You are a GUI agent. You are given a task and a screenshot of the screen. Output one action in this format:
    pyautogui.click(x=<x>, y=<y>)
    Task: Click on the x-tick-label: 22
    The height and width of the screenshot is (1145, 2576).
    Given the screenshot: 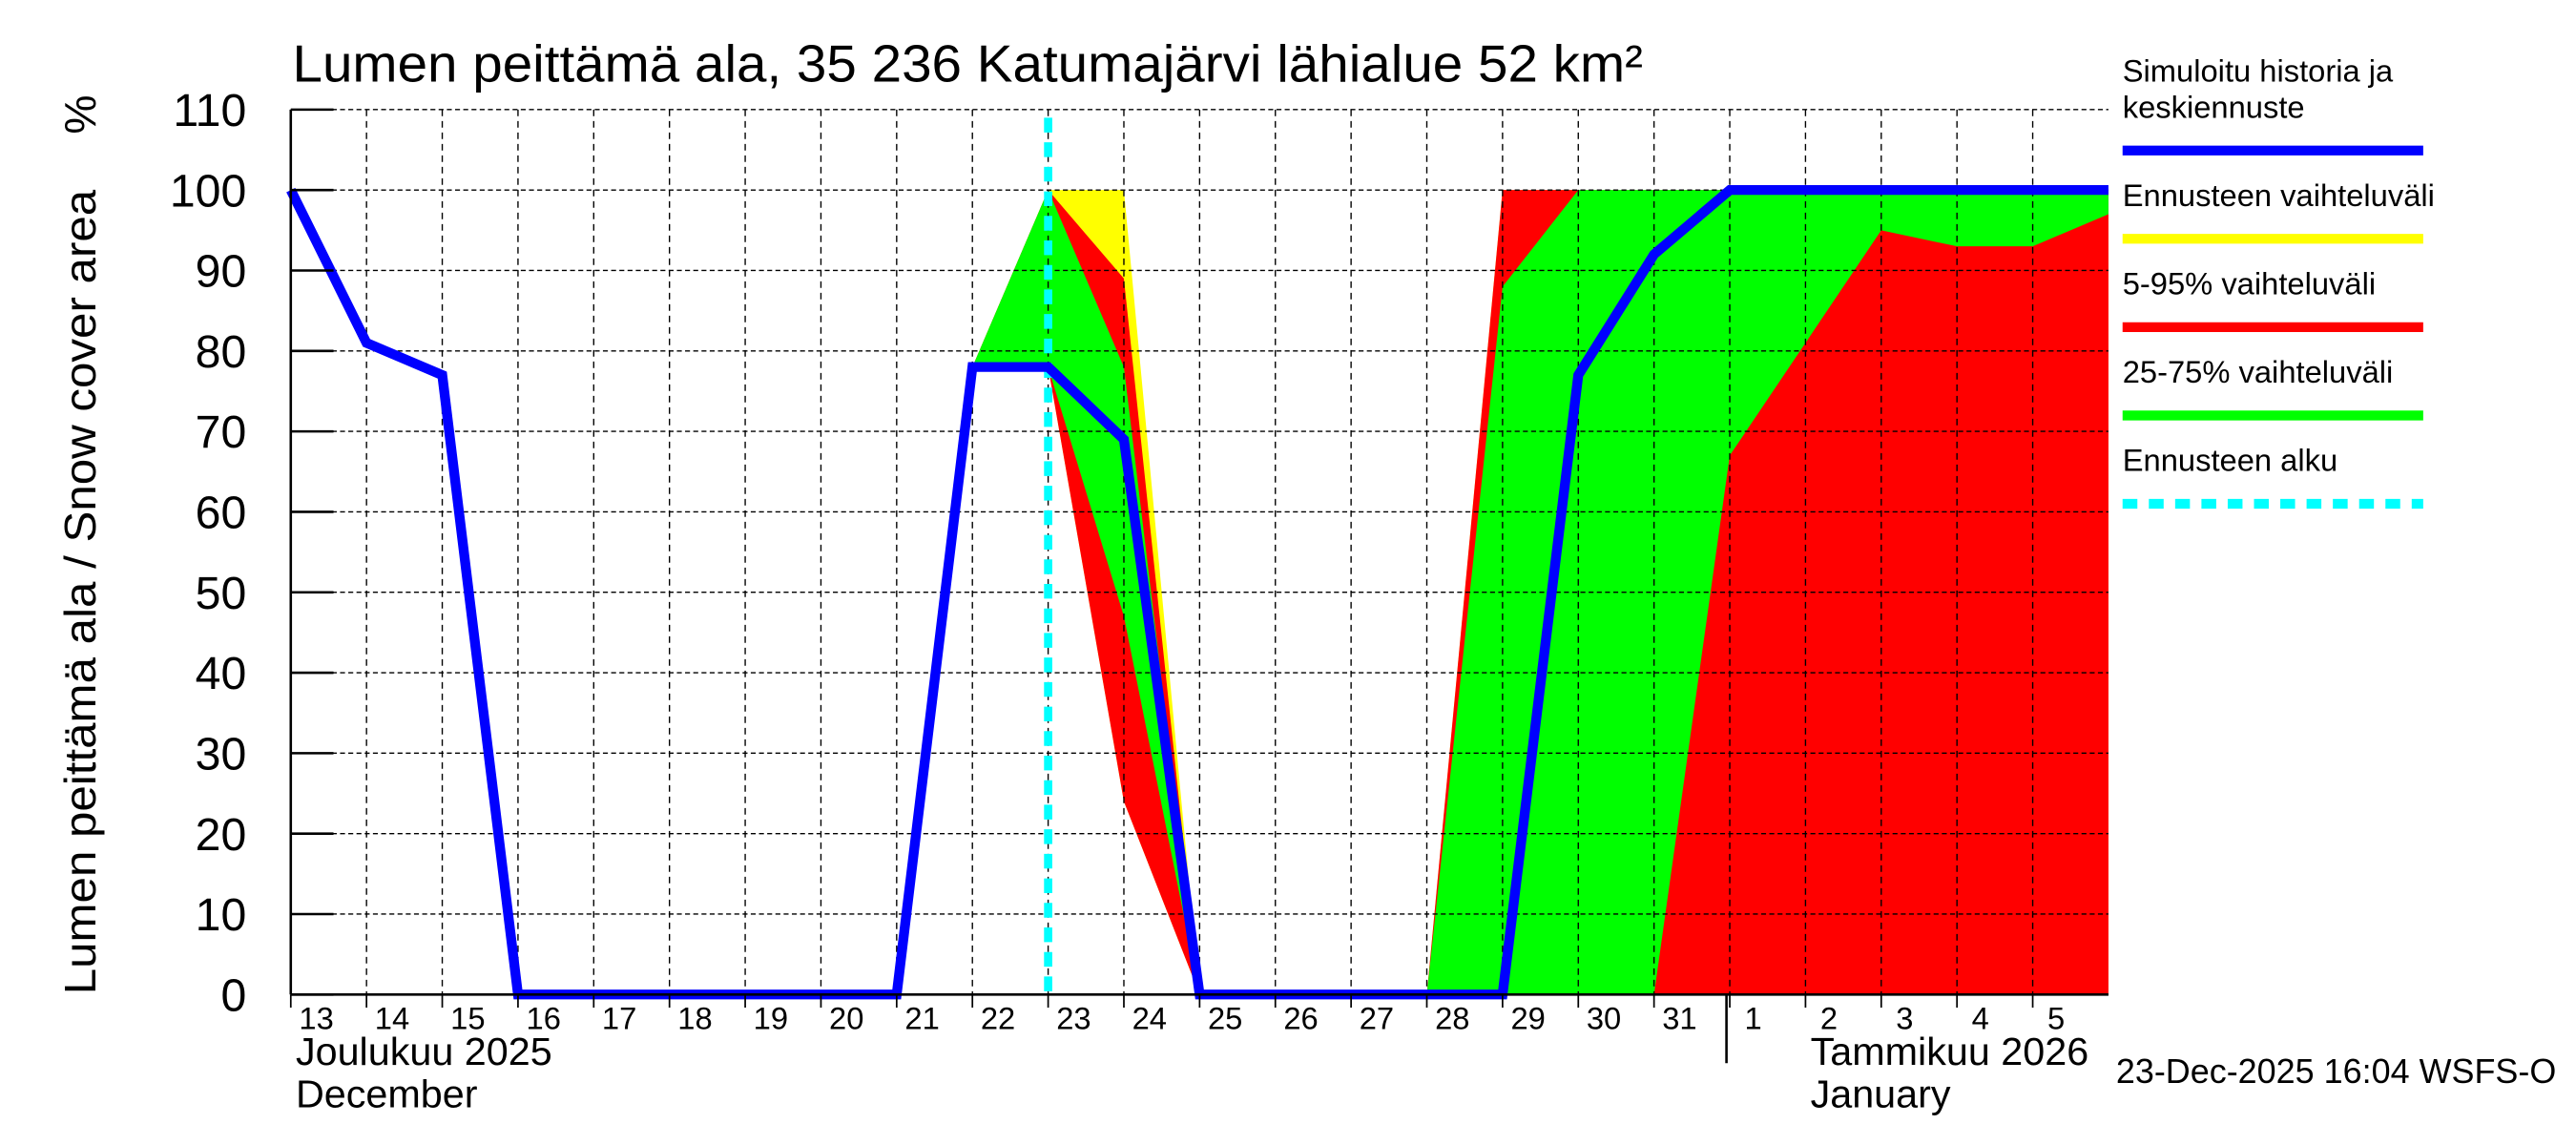 What is the action you would take?
    pyautogui.click(x=998, y=1018)
    